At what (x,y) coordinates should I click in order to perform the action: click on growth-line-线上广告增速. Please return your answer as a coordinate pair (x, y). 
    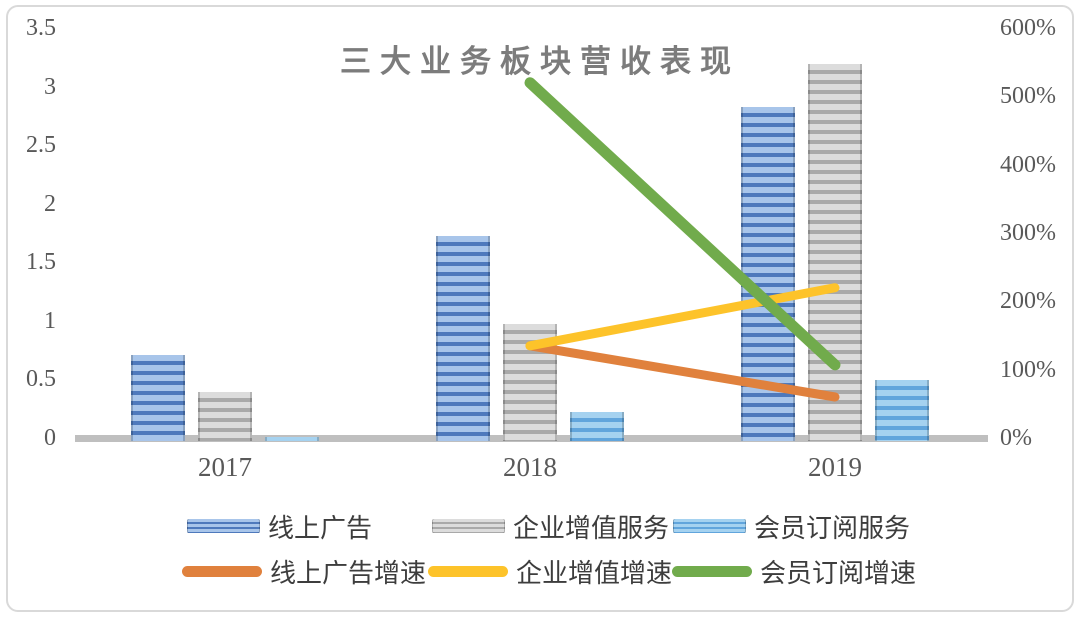
    Looking at the image, I should click on (682, 371).